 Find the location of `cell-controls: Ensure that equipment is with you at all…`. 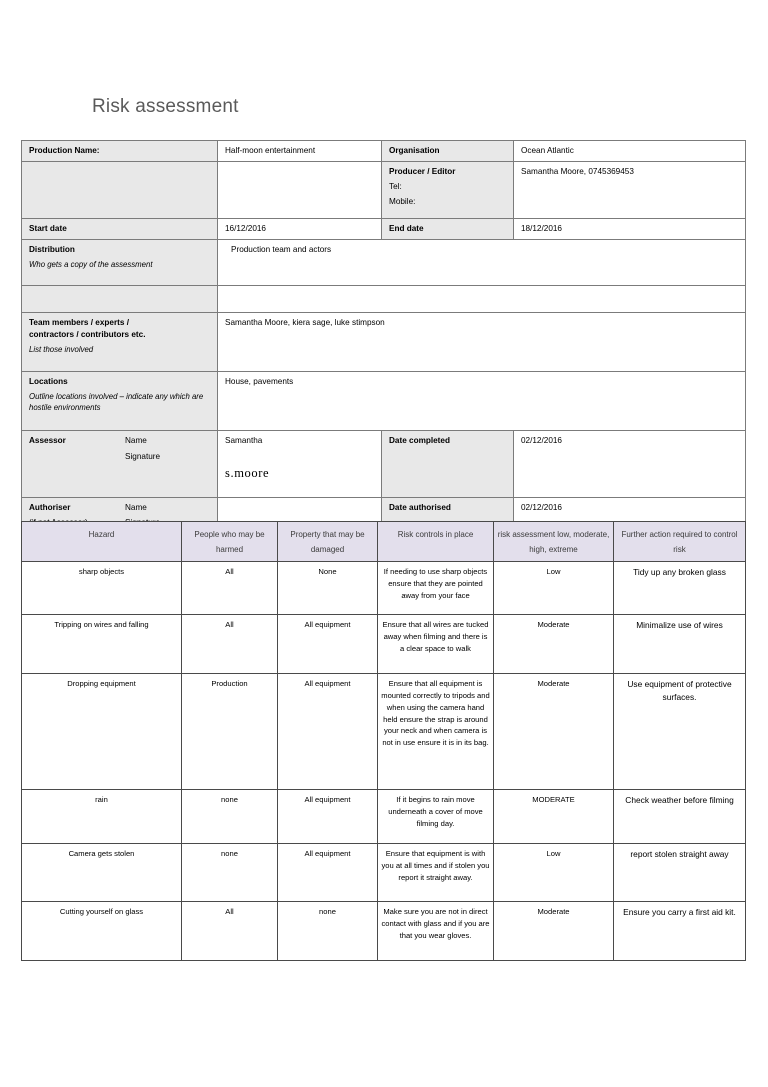

cell-controls: Ensure that equipment is with you at all… is located at coordinates (435, 873).